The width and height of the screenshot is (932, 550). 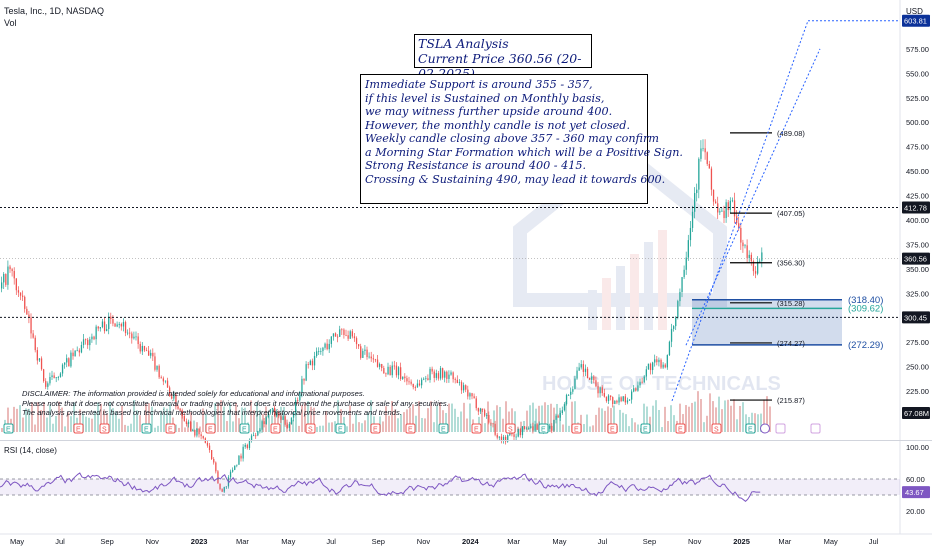 What do you see at coordinates (917, 244) in the screenshot?
I see `price-tick-label: 375.00` at bounding box center [917, 244].